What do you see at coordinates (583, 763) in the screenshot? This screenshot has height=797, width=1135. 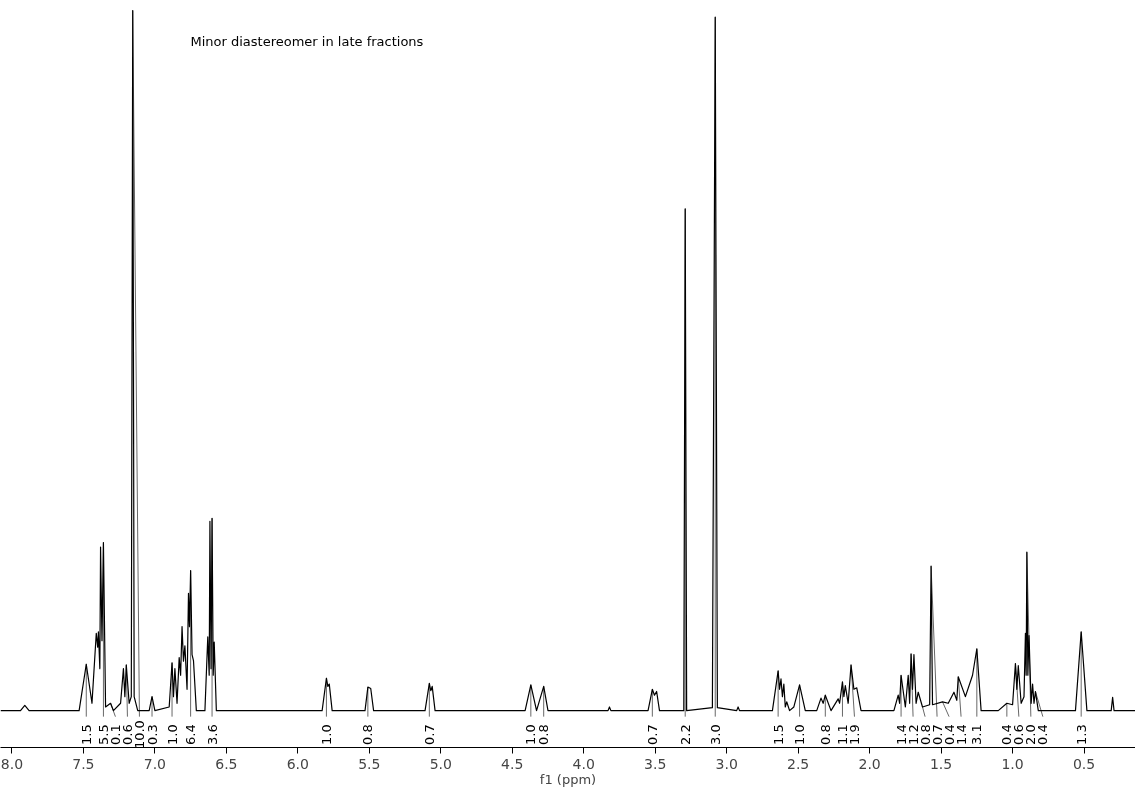 I see `x-tick-label: 4.0` at bounding box center [583, 763].